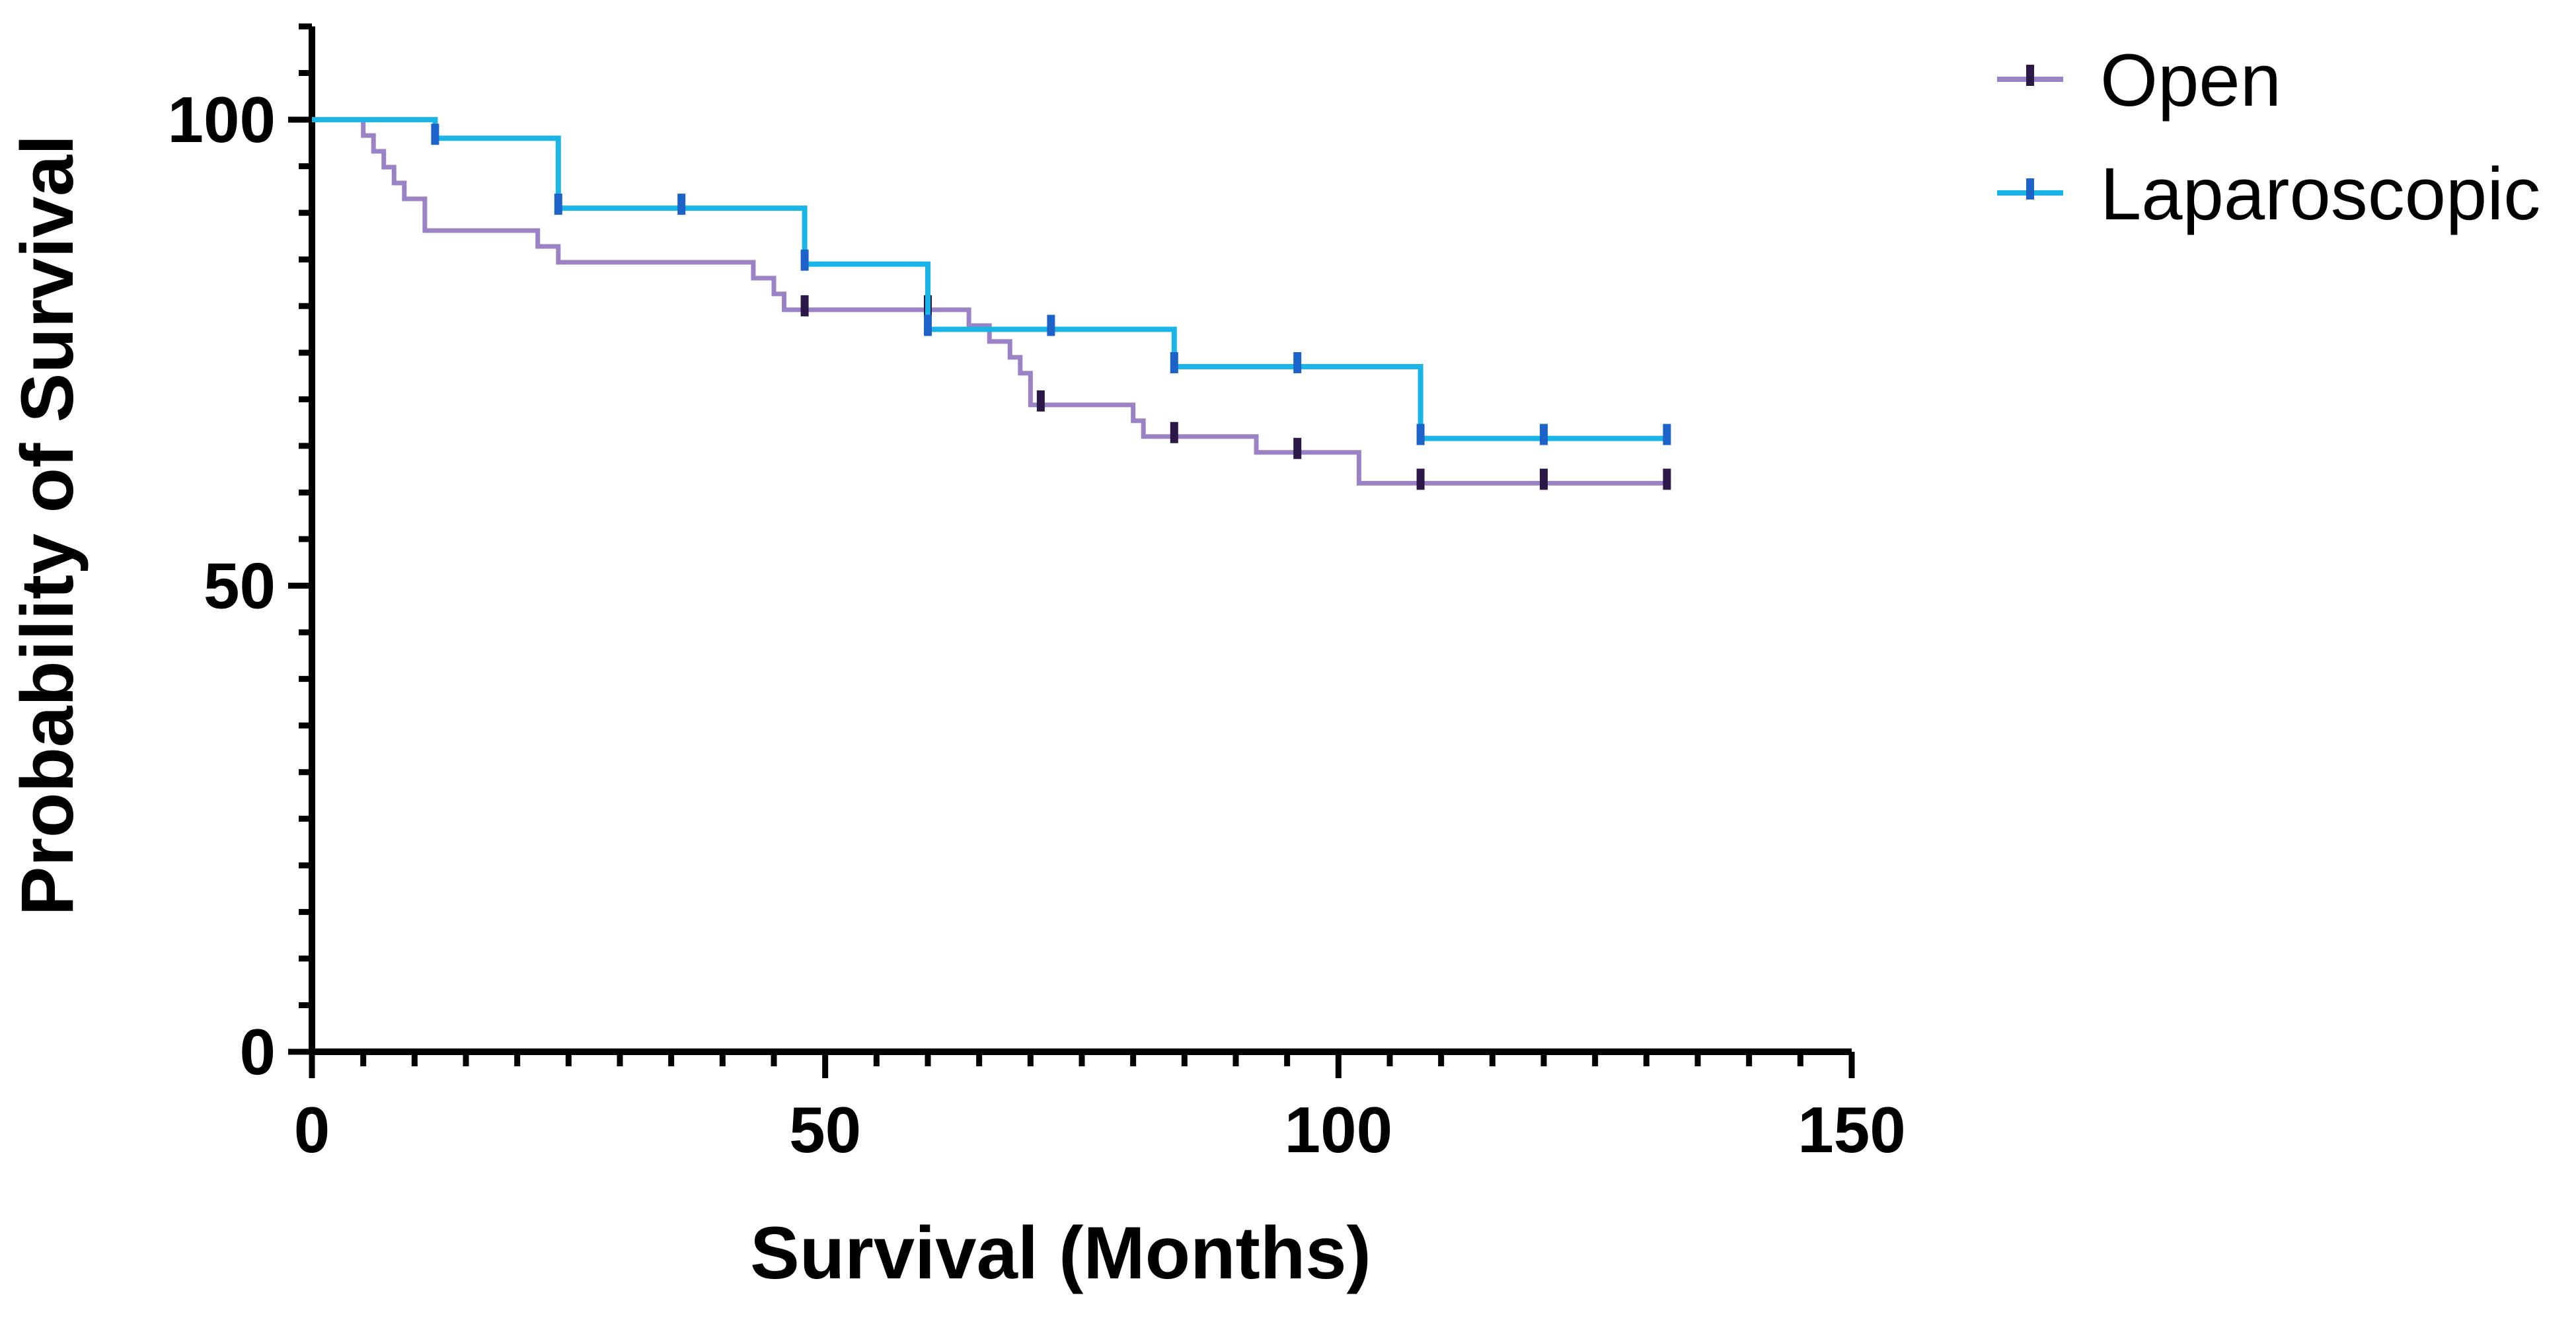 The height and width of the screenshot is (1320, 2576). Describe the element at coordinates (2268, 137) in the screenshot. I see `legend: Open Laparoscopic` at that location.